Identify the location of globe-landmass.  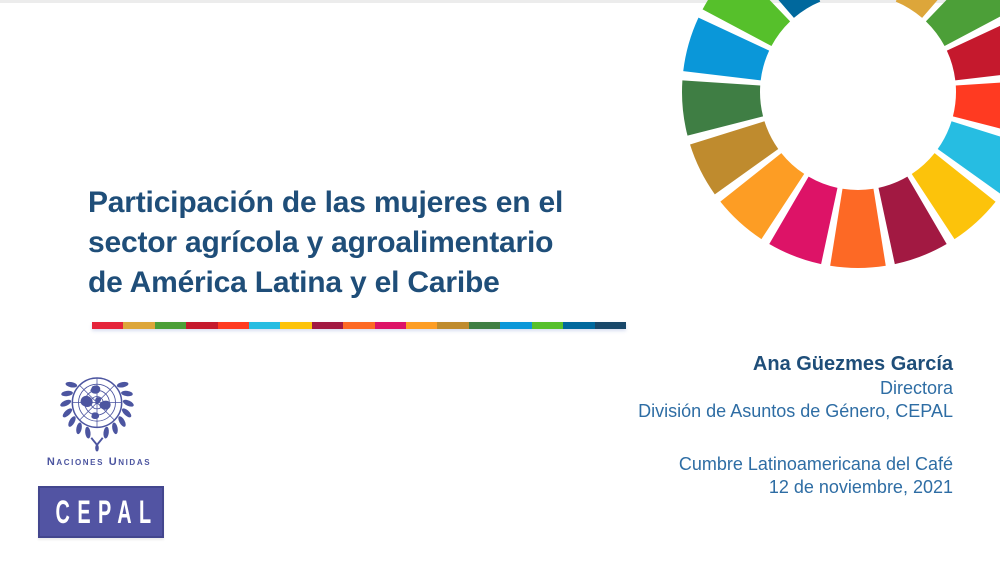
(95, 402).